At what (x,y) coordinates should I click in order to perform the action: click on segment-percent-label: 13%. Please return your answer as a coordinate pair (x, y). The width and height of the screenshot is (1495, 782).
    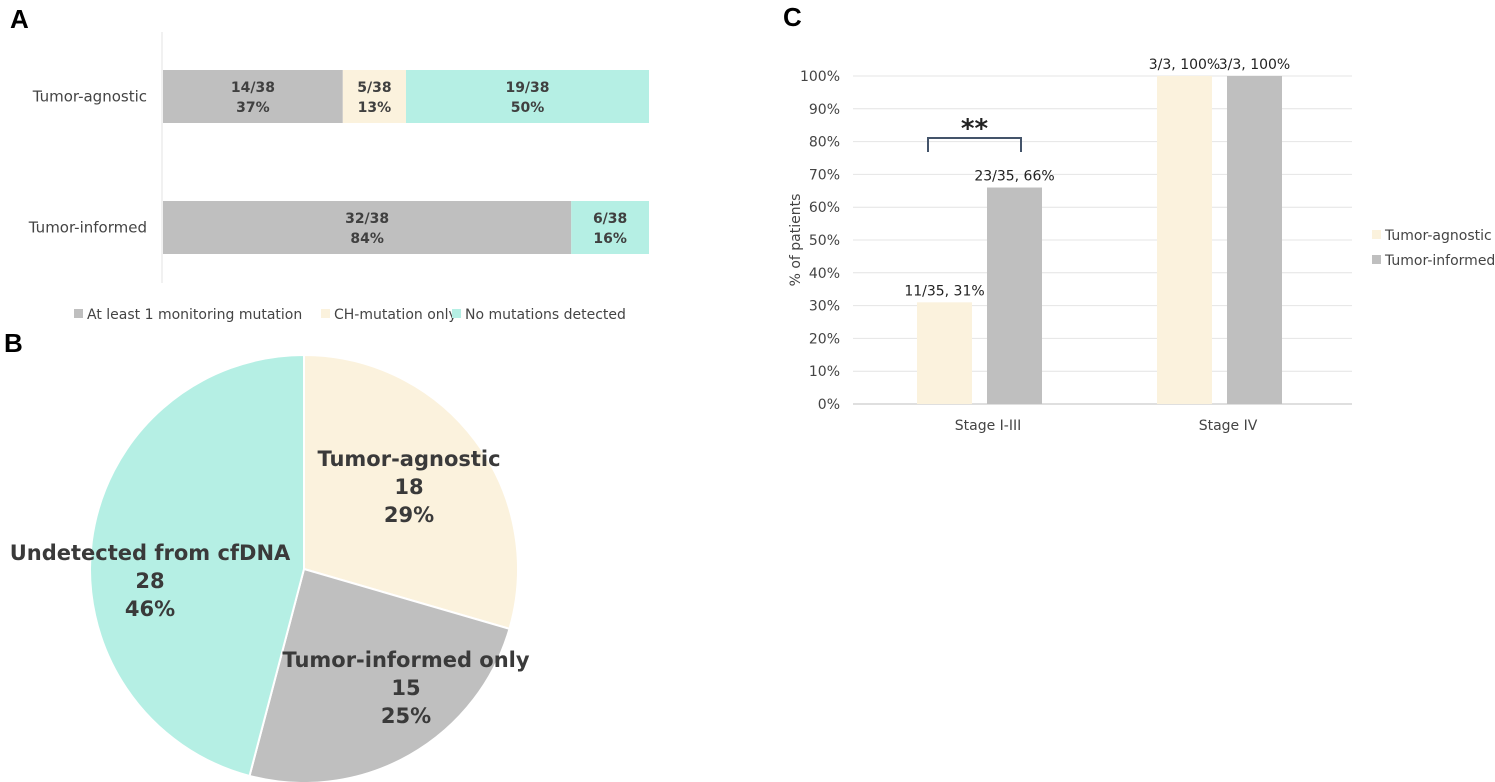
    Looking at the image, I should click on (375, 108).